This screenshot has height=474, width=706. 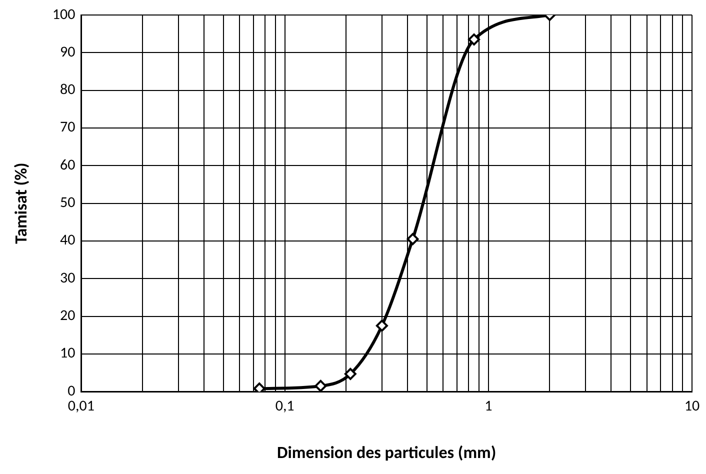 What do you see at coordinates (68, 127) in the screenshot?
I see `y-tick-label: 70` at bounding box center [68, 127].